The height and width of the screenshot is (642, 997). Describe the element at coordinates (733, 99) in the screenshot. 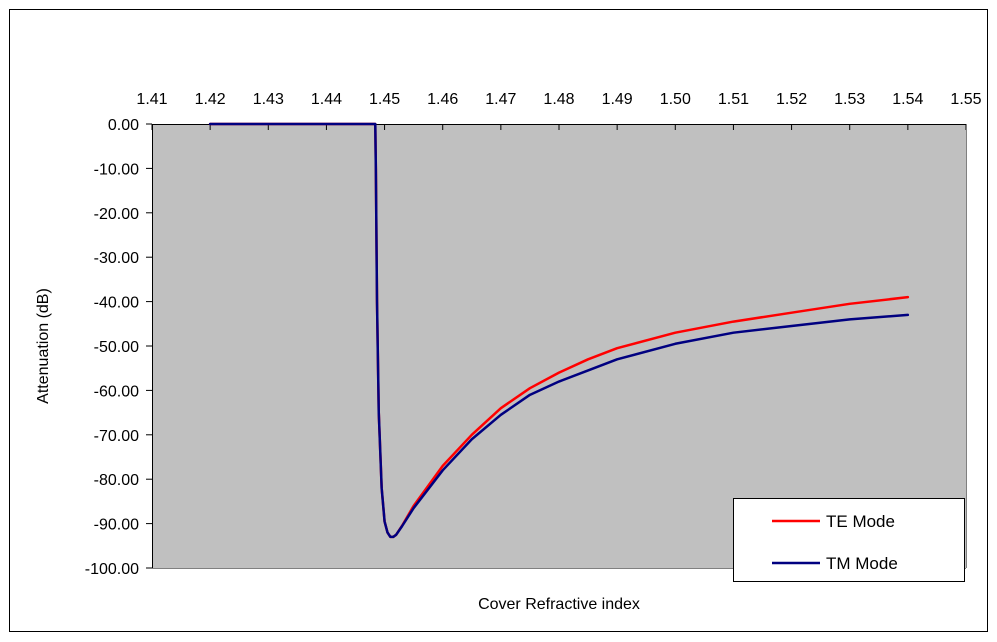

I see `x-tick-label: 1.51` at that location.